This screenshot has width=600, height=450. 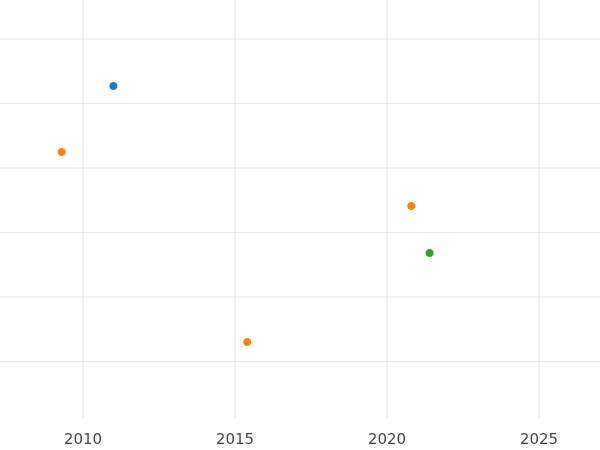 I want to click on x-tick-label: 2010, so click(x=83, y=439).